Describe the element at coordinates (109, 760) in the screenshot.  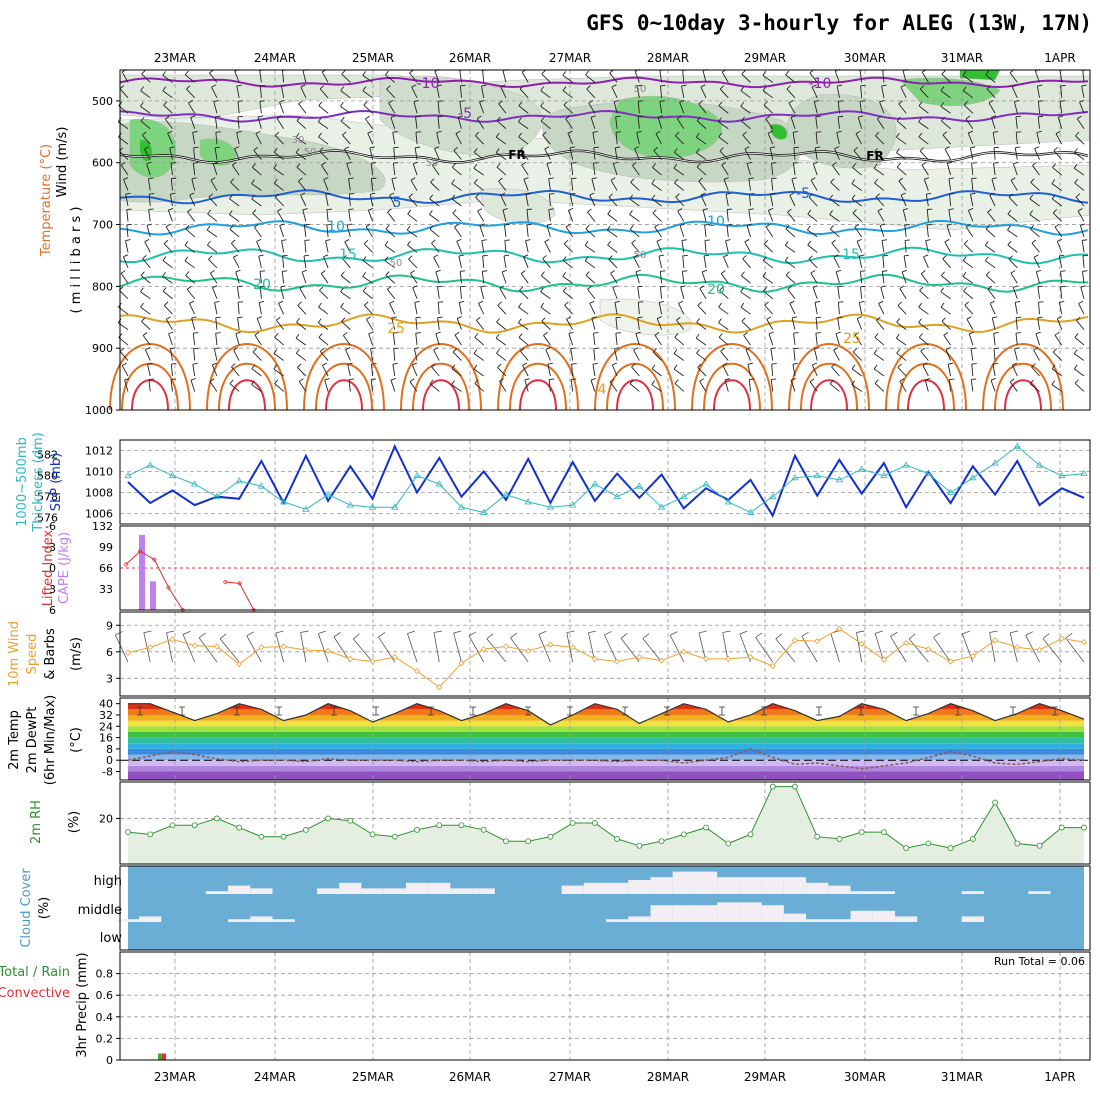
I see `tick-label: 0` at that location.